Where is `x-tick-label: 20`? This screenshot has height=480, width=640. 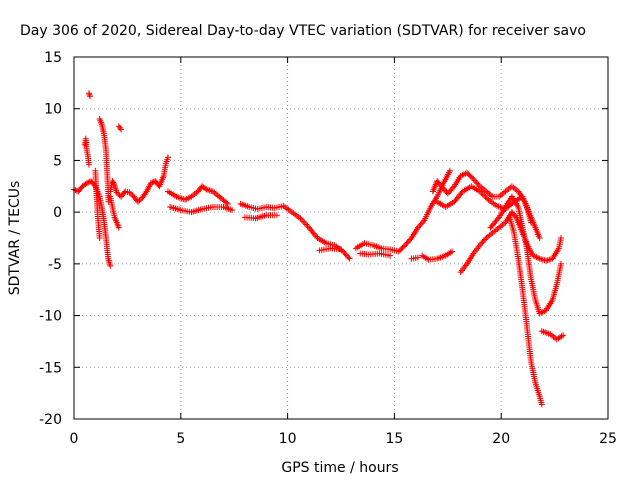 x-tick-label: 20 is located at coordinates (501, 439).